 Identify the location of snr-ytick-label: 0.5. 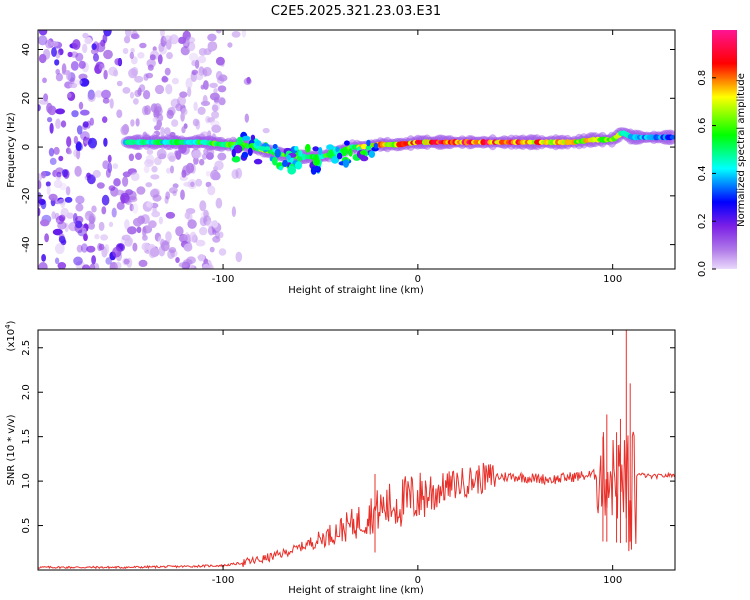
(26, 526).